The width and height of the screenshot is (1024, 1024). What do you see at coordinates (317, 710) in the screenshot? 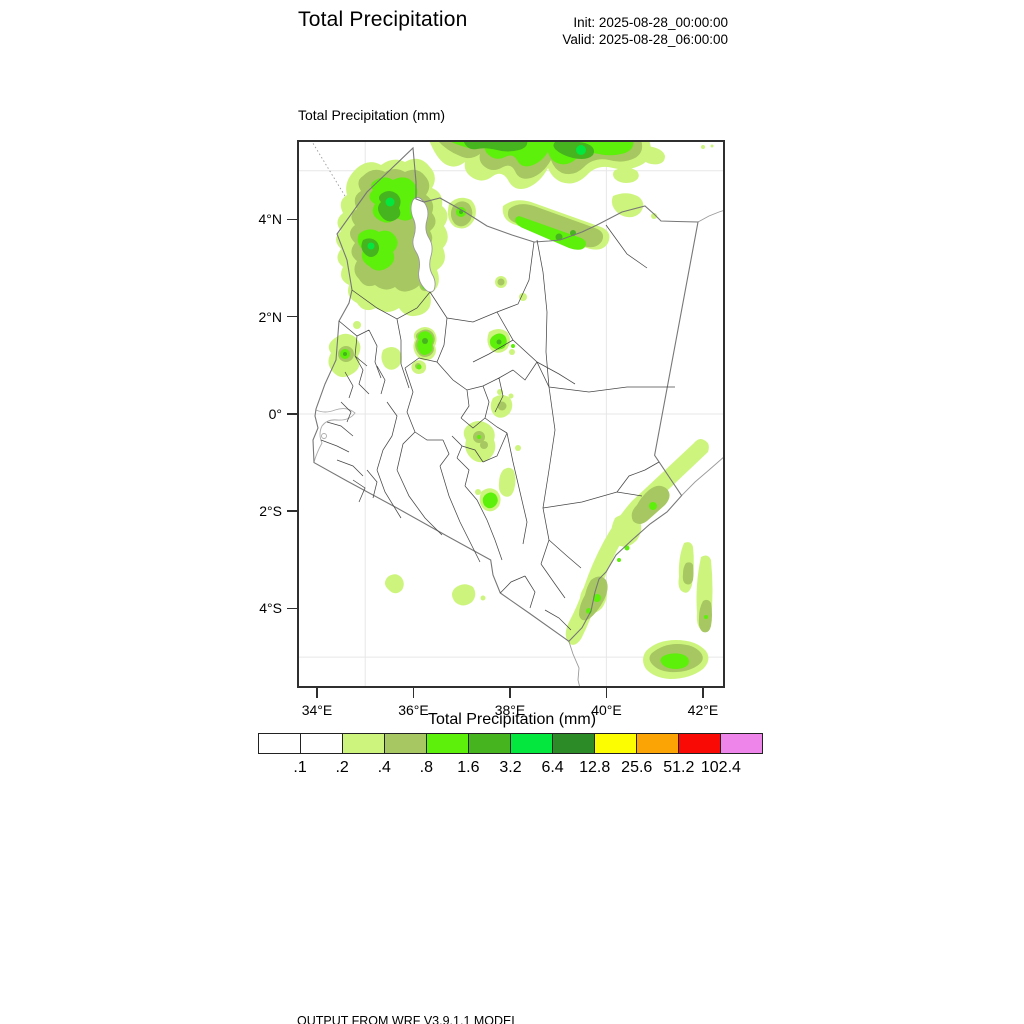
I see `x-tick-label-0: 34°E` at bounding box center [317, 710].